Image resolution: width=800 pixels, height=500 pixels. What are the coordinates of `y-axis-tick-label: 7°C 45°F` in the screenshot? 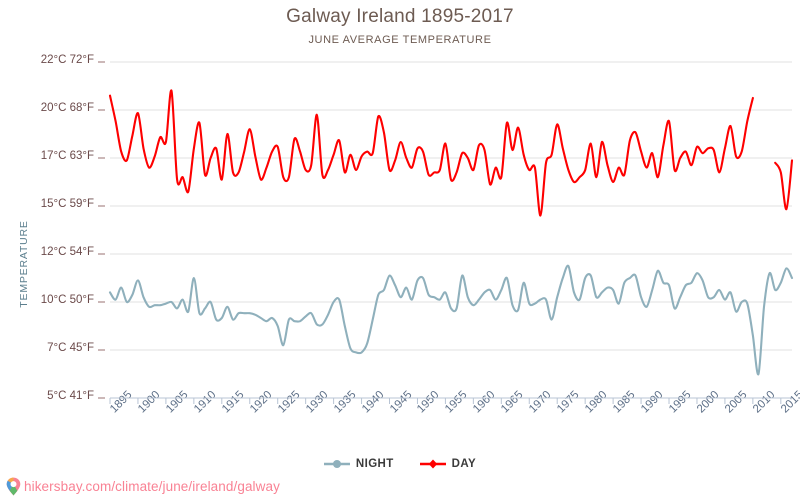 It's located at (70, 348).